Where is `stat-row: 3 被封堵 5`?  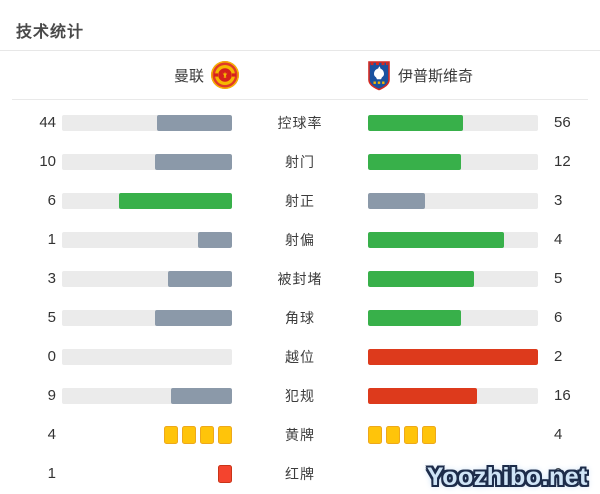 stat-row: 3 被封堵 5 is located at coordinates (300, 278).